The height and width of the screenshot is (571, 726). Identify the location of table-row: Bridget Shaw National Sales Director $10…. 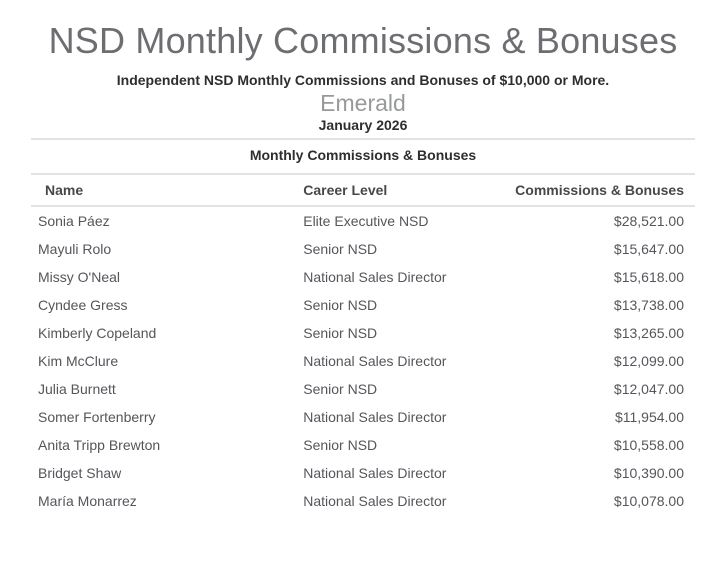
(363, 473).